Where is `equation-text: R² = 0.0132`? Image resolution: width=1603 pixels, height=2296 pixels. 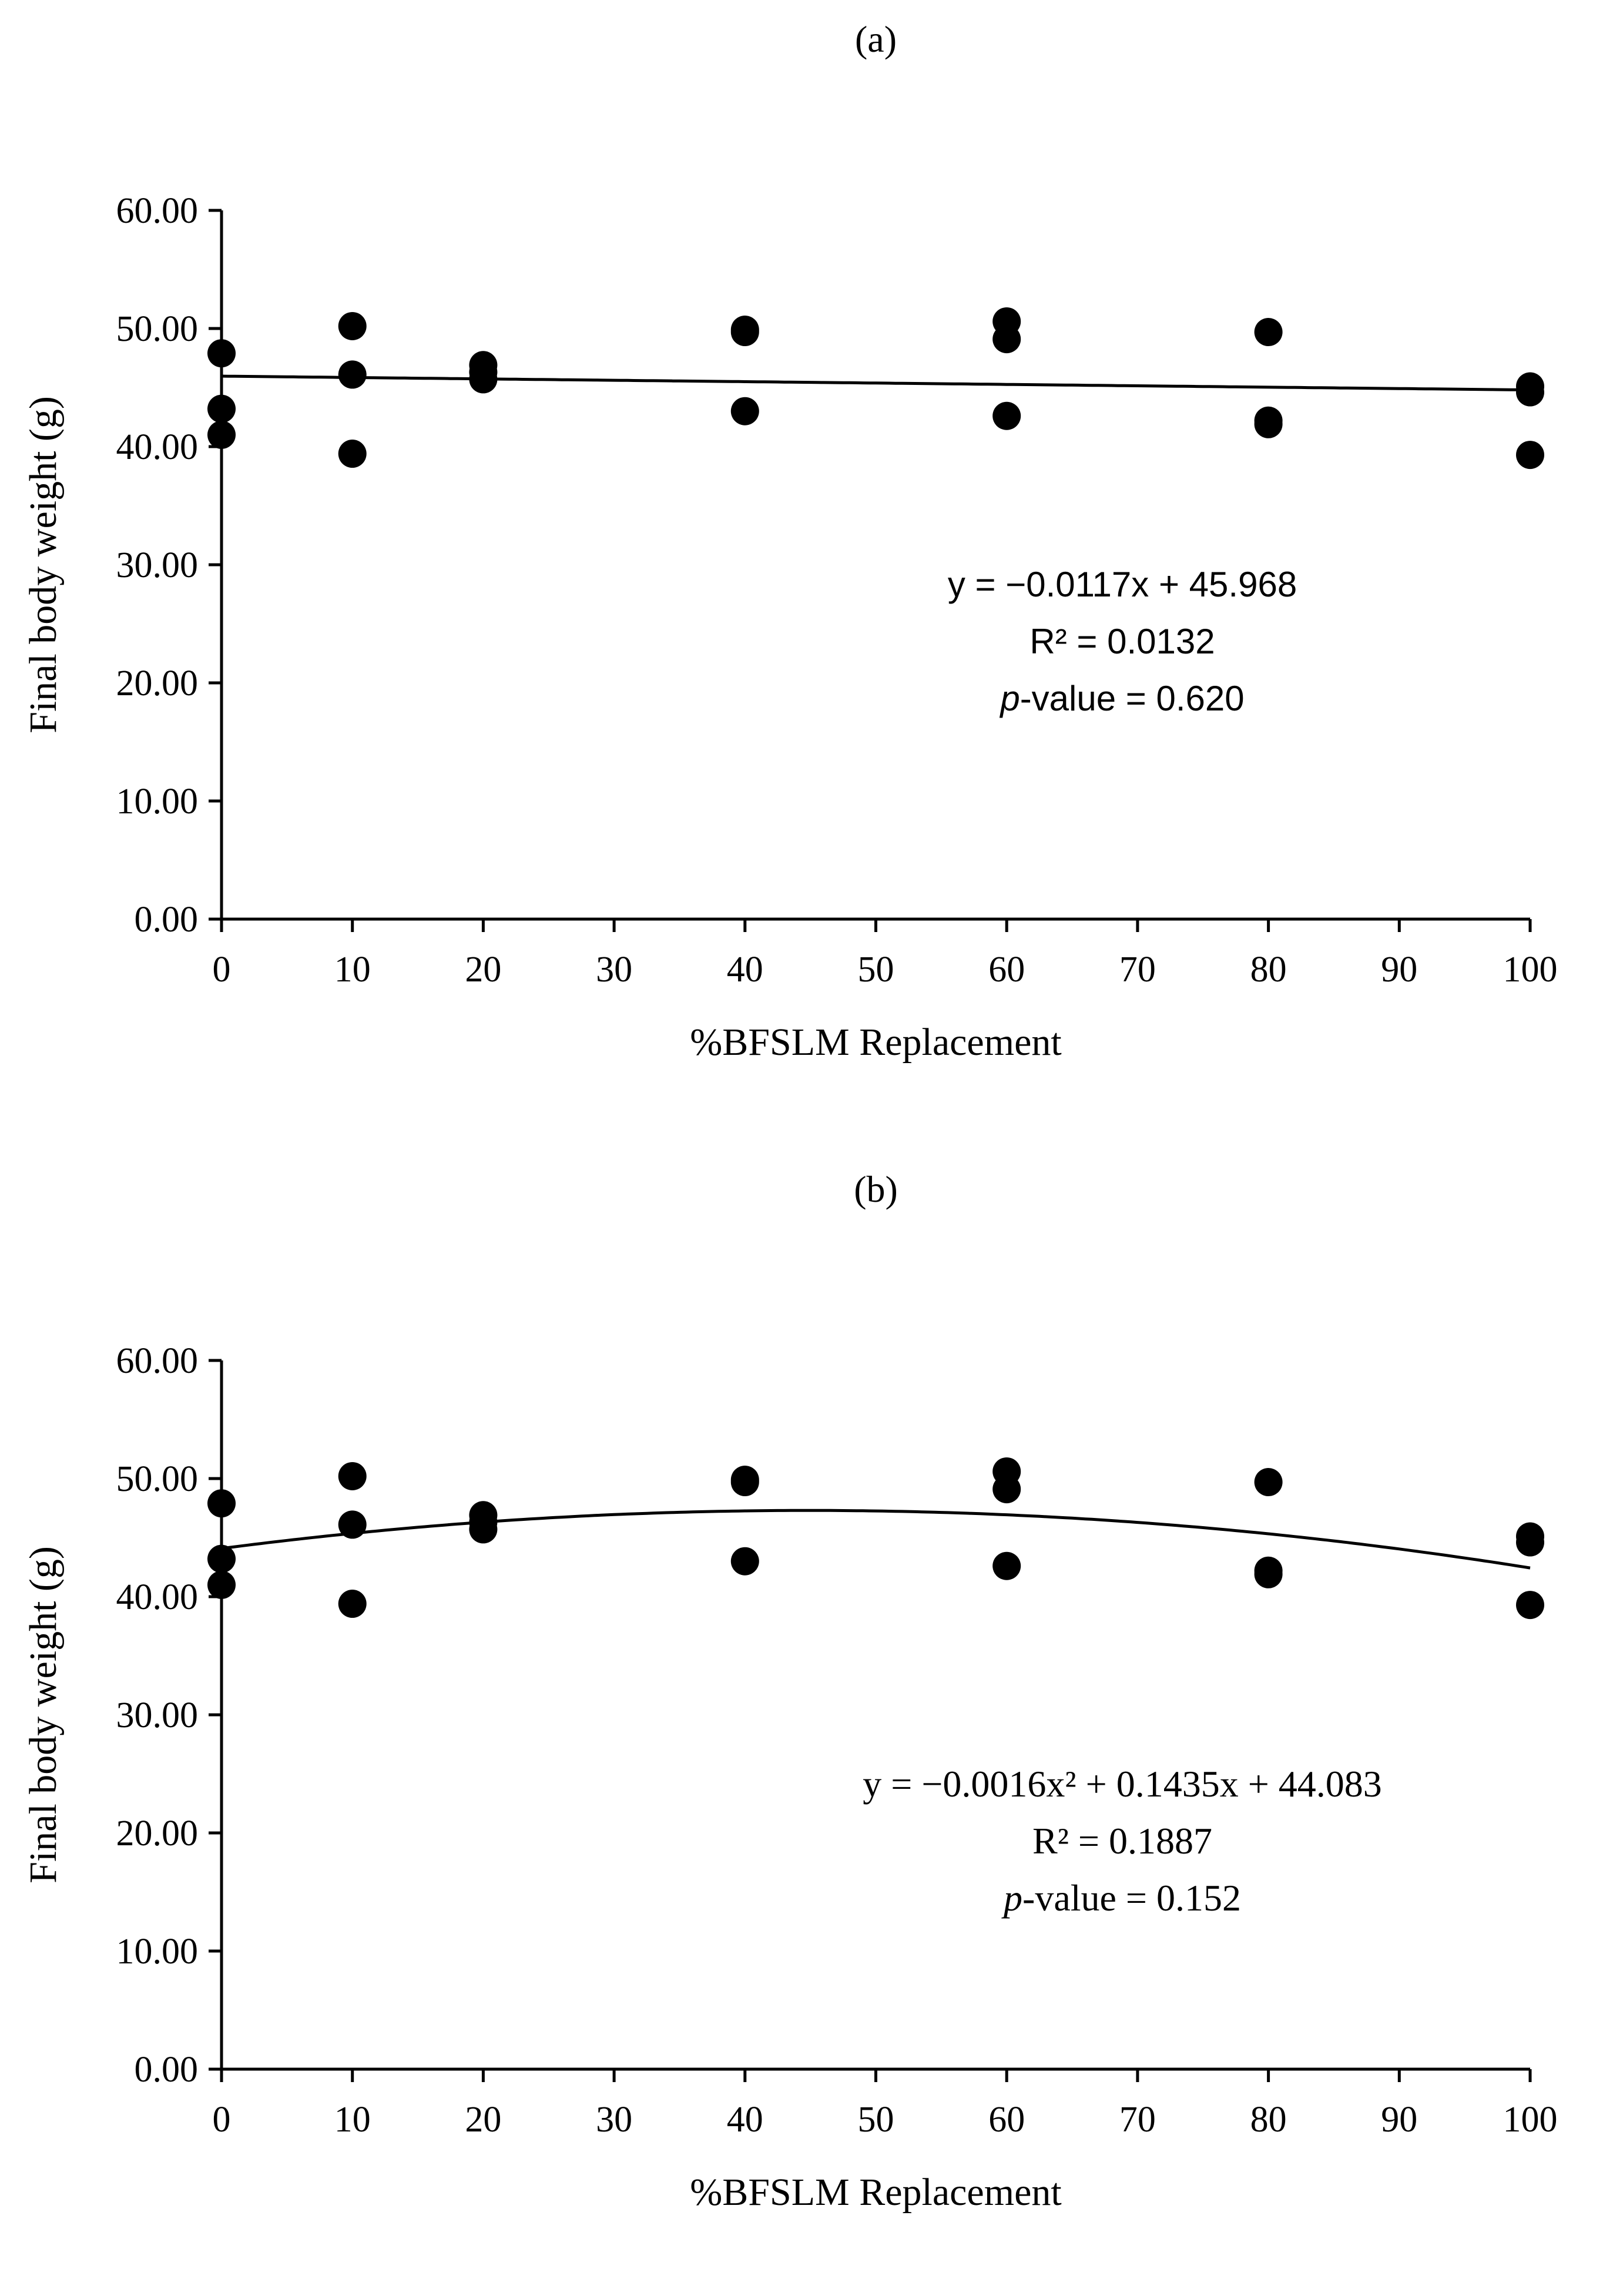 equation-text: R² = 0.0132 is located at coordinates (1122, 641).